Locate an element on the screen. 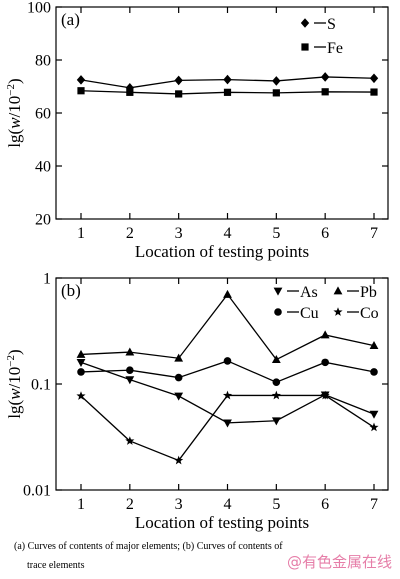 This screenshot has width=400, height=579. legend-label-fe: Fe is located at coordinates (335, 48).